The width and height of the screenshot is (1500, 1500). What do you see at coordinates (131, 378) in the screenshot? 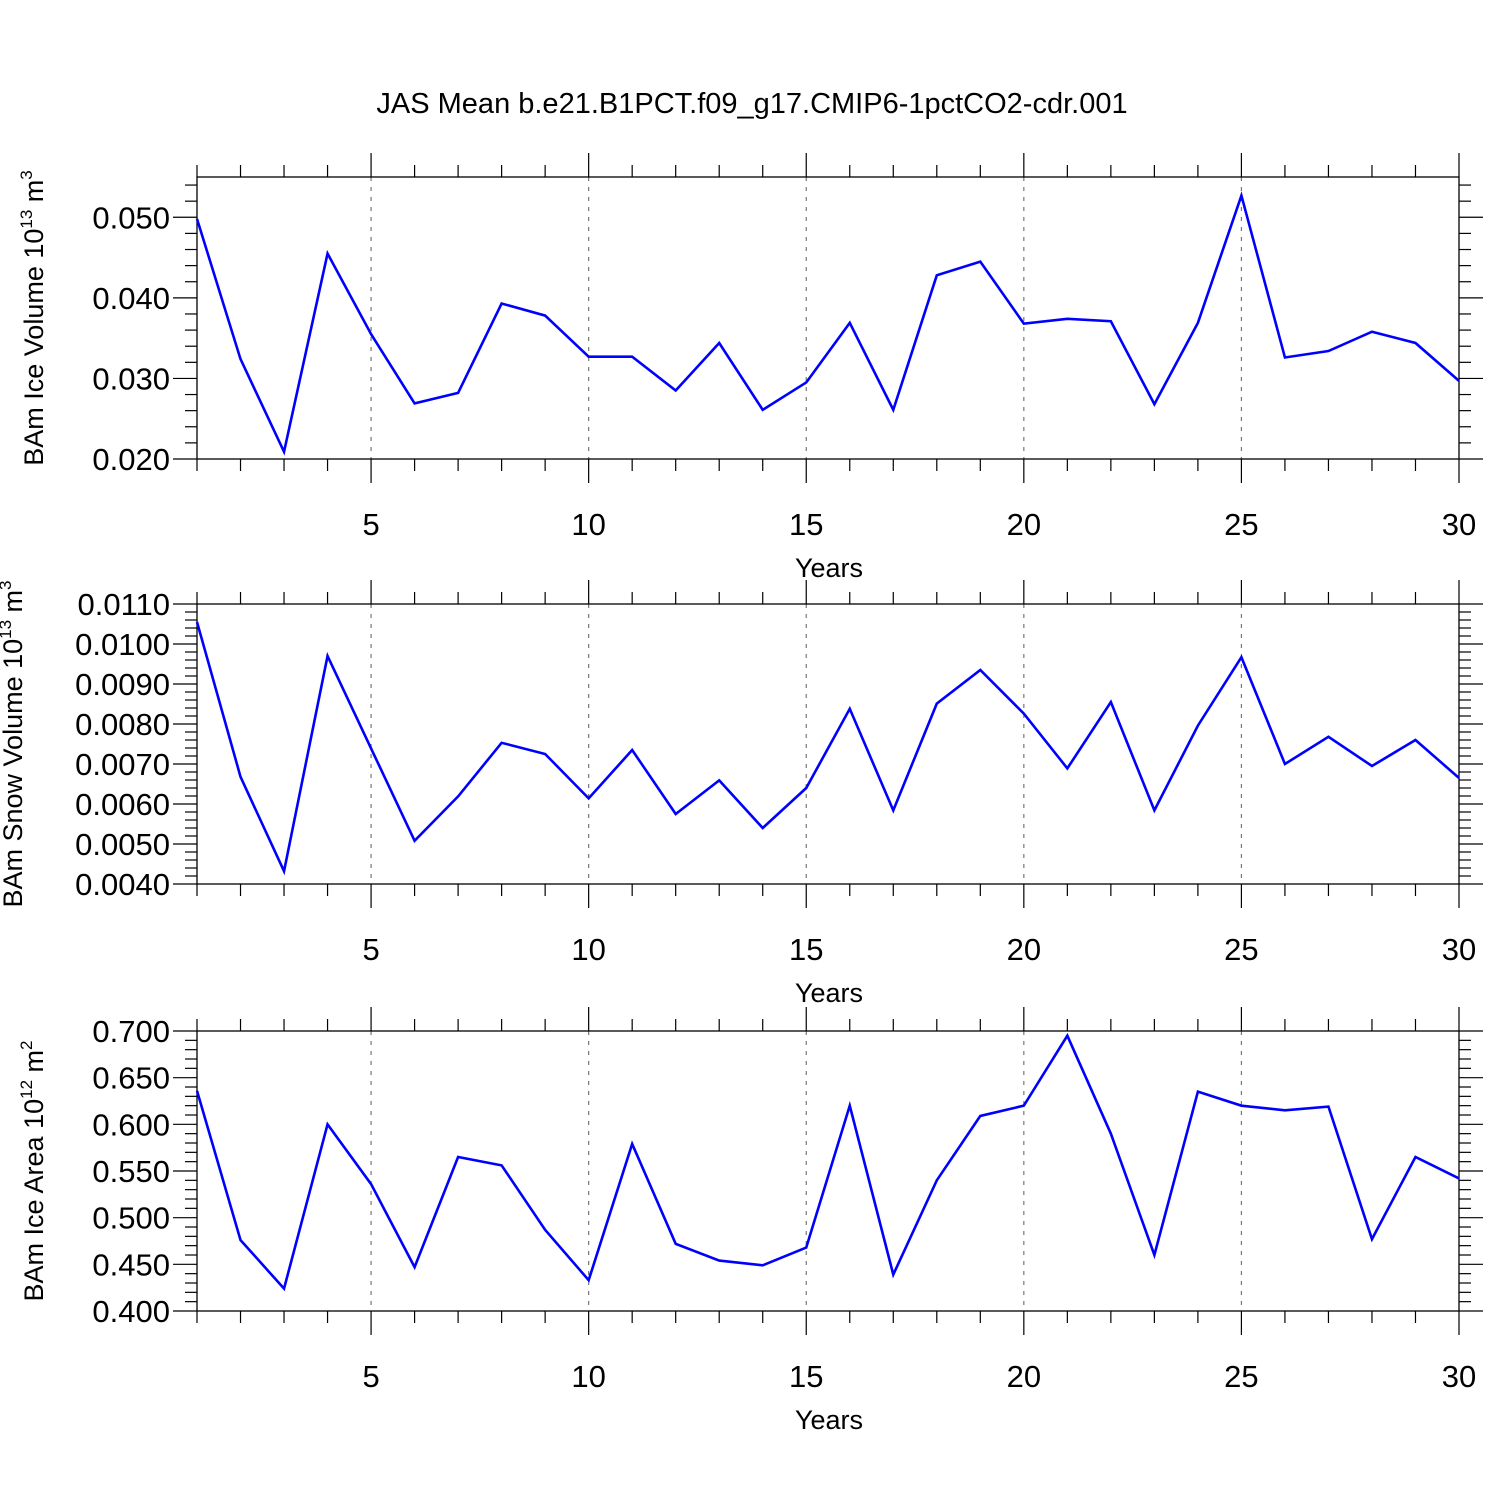
I see `y-tick-label: 0.030` at bounding box center [131, 378].